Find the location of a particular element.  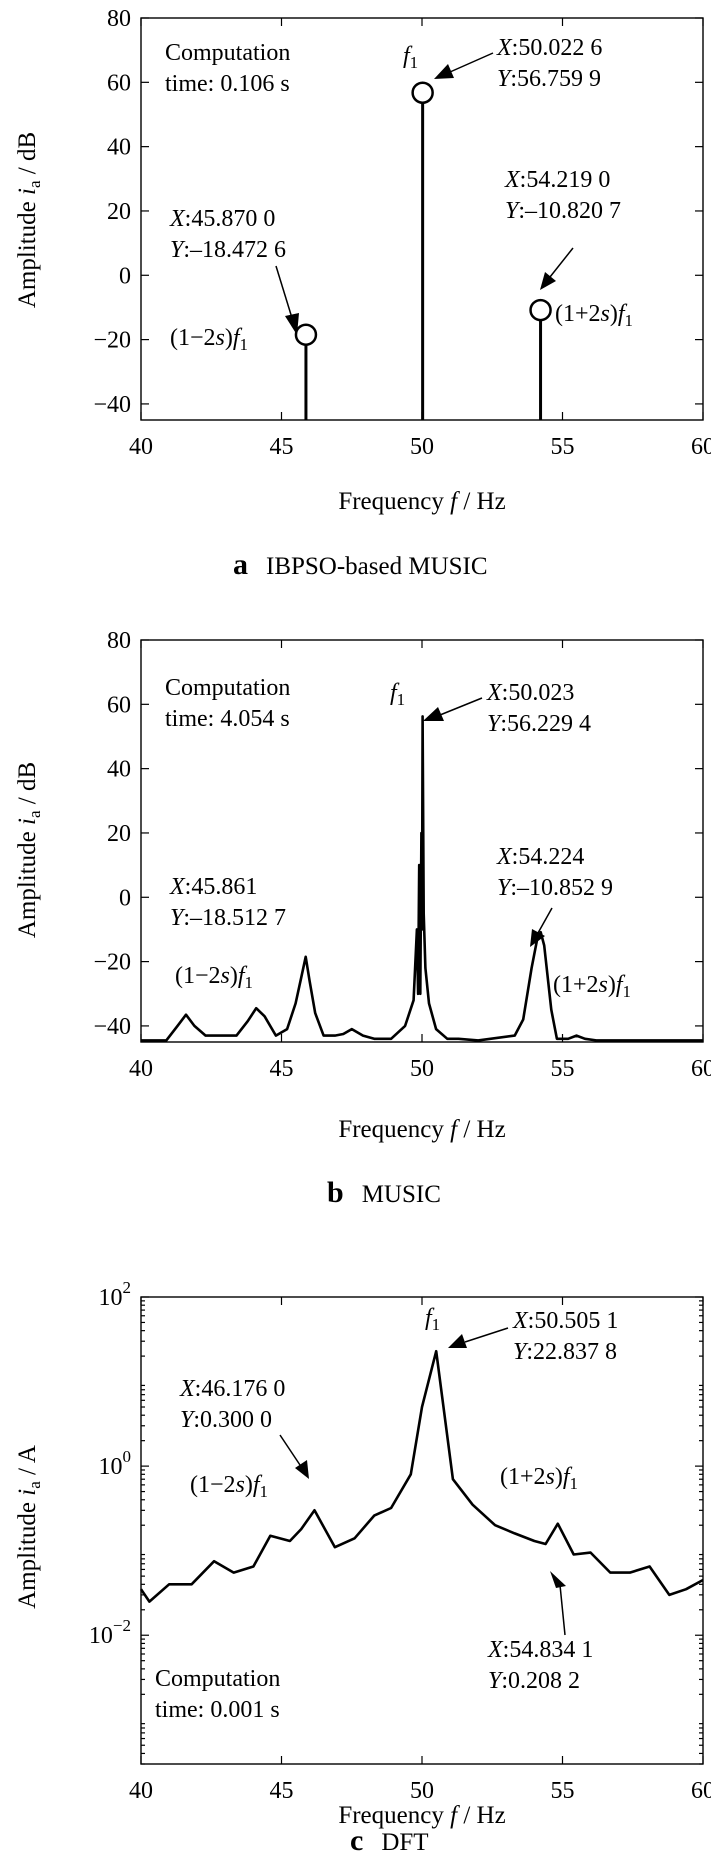

panel-c-arrow-left is located at coordinates (290, 1450).